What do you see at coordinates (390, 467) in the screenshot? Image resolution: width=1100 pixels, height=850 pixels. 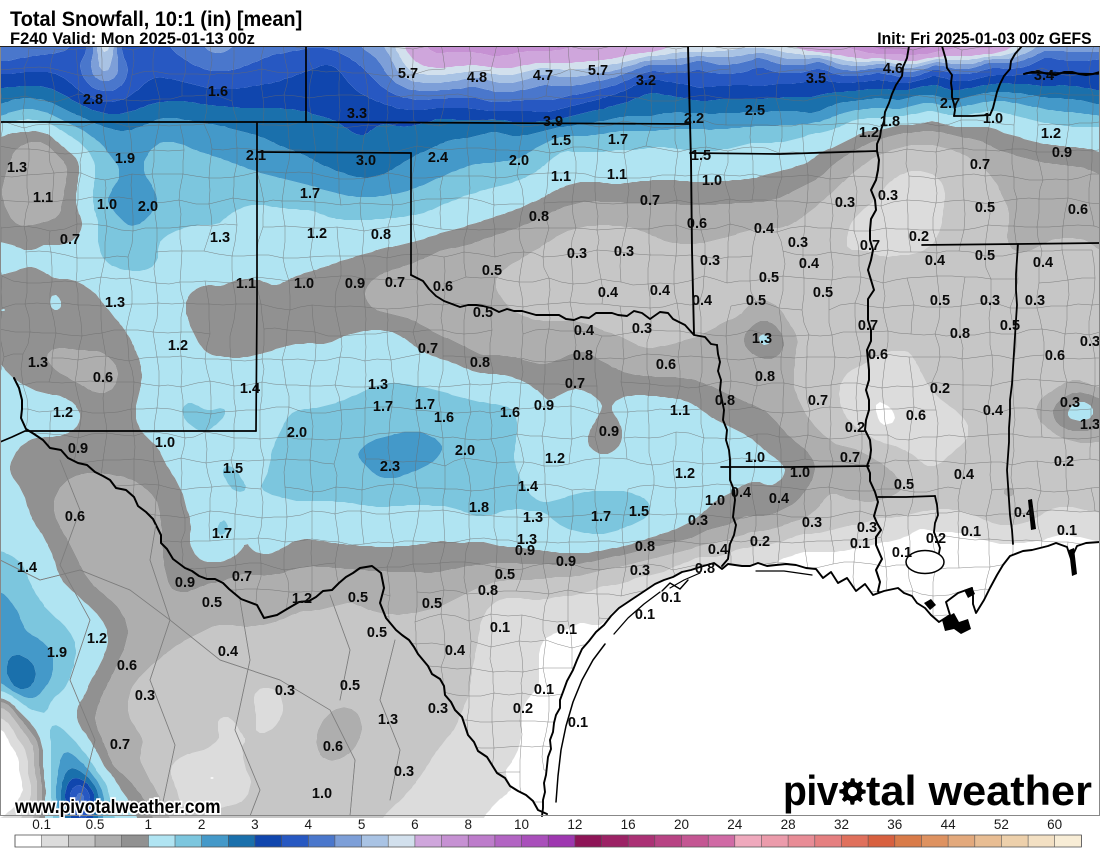 I see `svg-text: 2.3` at bounding box center [390, 467].